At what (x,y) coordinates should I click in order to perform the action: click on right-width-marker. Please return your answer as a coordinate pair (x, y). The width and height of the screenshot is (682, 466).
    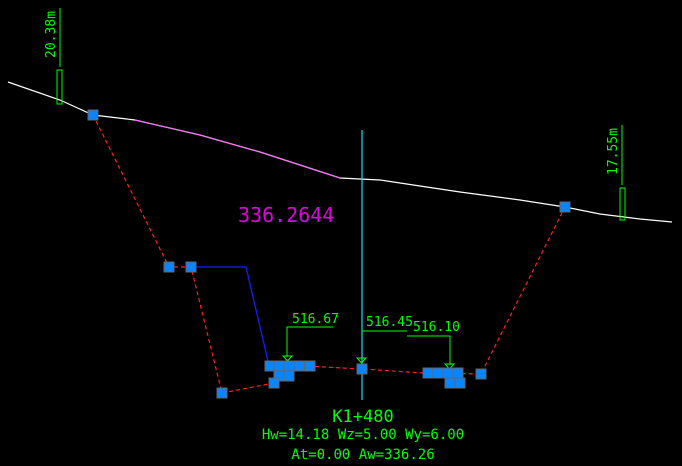
    Looking at the image, I should click on (622, 173).